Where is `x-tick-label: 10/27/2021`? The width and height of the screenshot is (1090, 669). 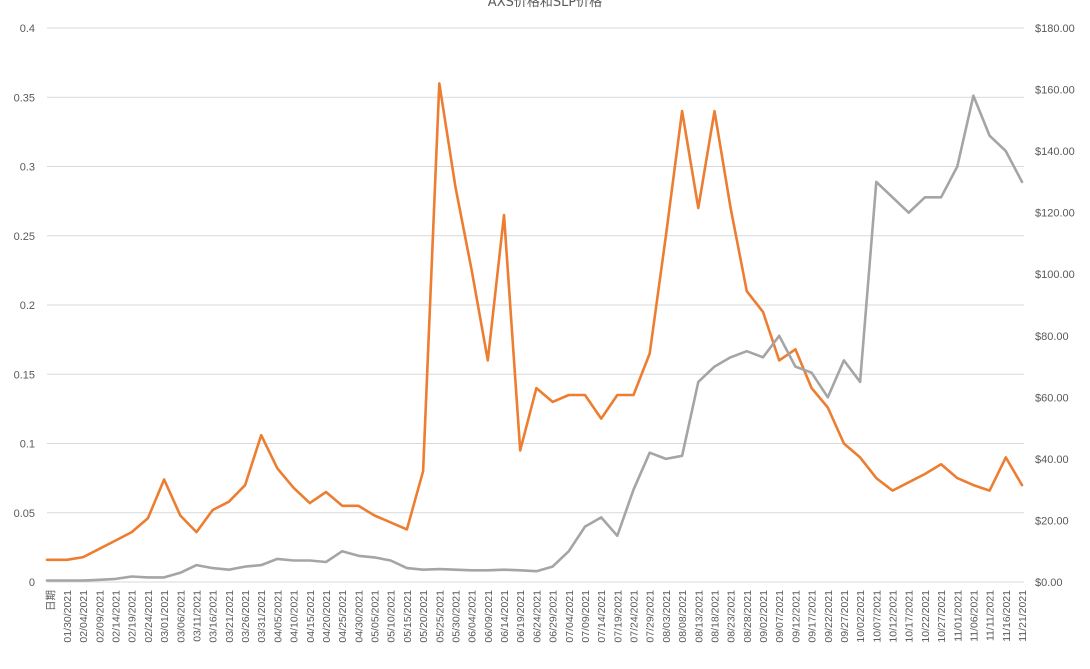 x-tick-label: 10/27/2021 is located at coordinates (942, 616).